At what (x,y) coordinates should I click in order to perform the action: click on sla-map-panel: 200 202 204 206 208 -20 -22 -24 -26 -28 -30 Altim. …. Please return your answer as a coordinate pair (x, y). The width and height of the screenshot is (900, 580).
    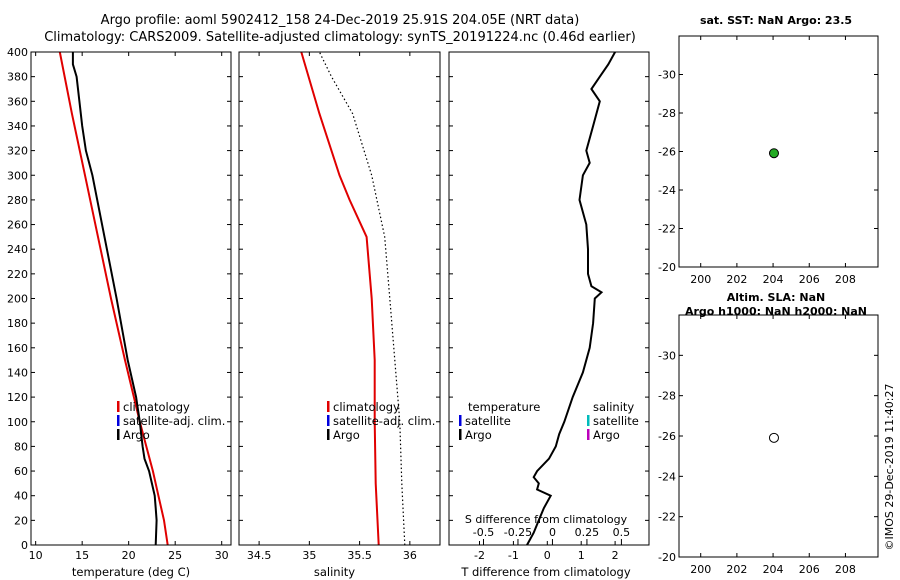
    Looking at the image, I should click on (768, 433).